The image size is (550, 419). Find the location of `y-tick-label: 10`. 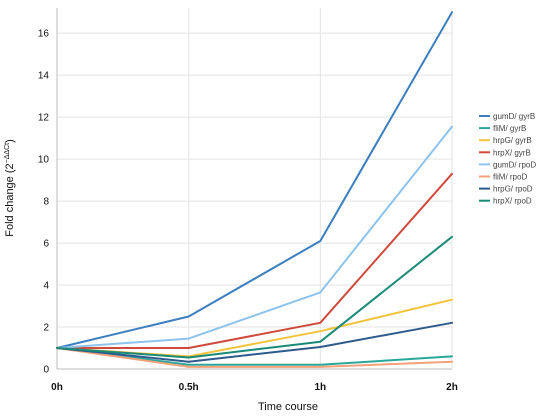

y-tick-label: 10 is located at coordinates (44, 160).